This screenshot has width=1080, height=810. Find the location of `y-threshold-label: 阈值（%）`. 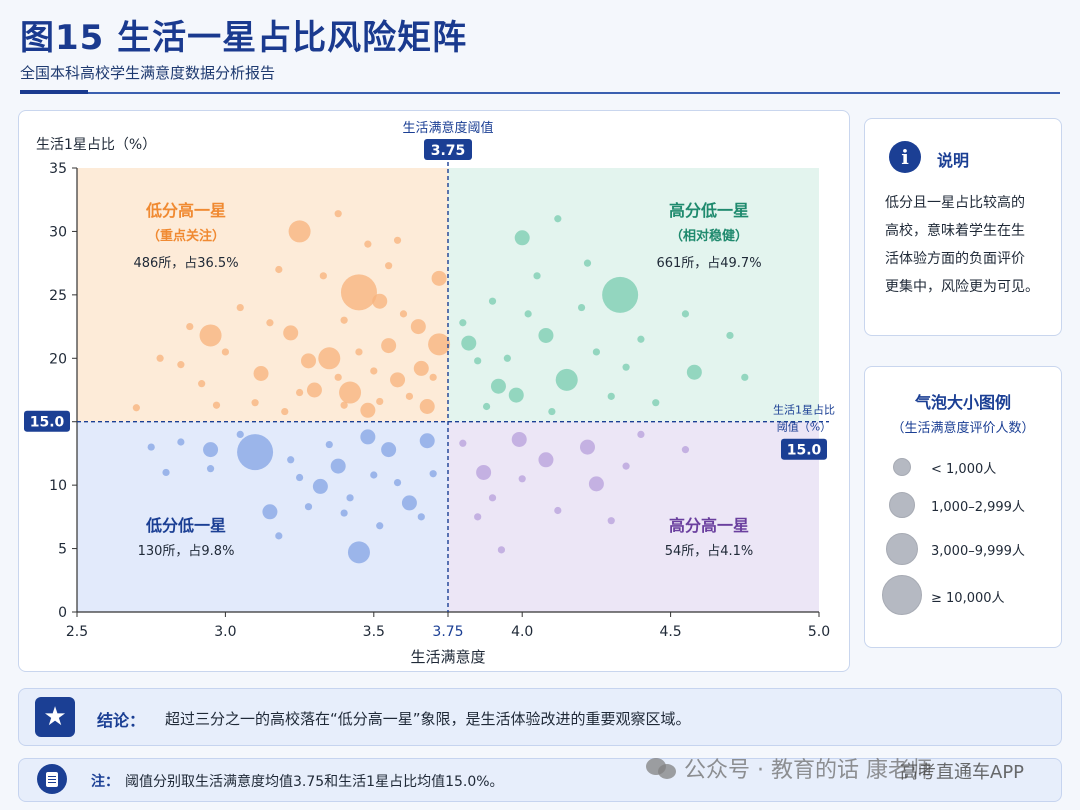

y-threshold-label: 阈值（%） is located at coordinates (804, 427).